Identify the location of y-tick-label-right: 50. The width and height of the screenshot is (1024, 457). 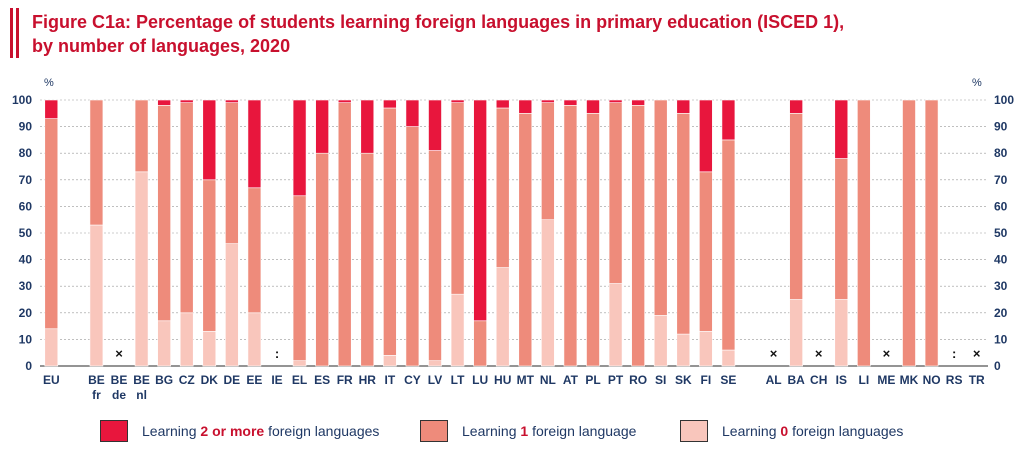
(1001, 233).